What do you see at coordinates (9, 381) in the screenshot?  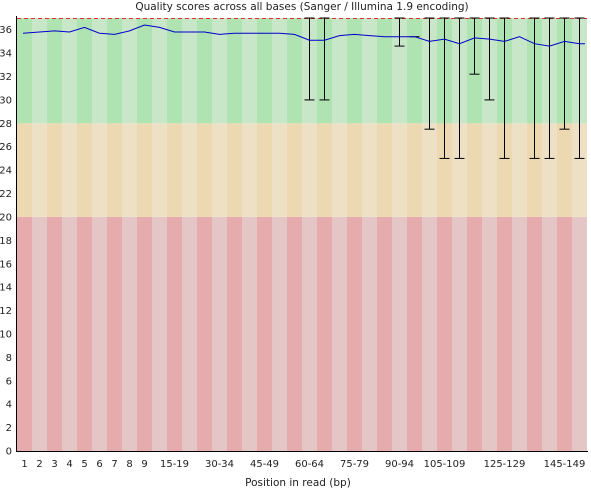 I see `y-tick-label: 6` at bounding box center [9, 381].